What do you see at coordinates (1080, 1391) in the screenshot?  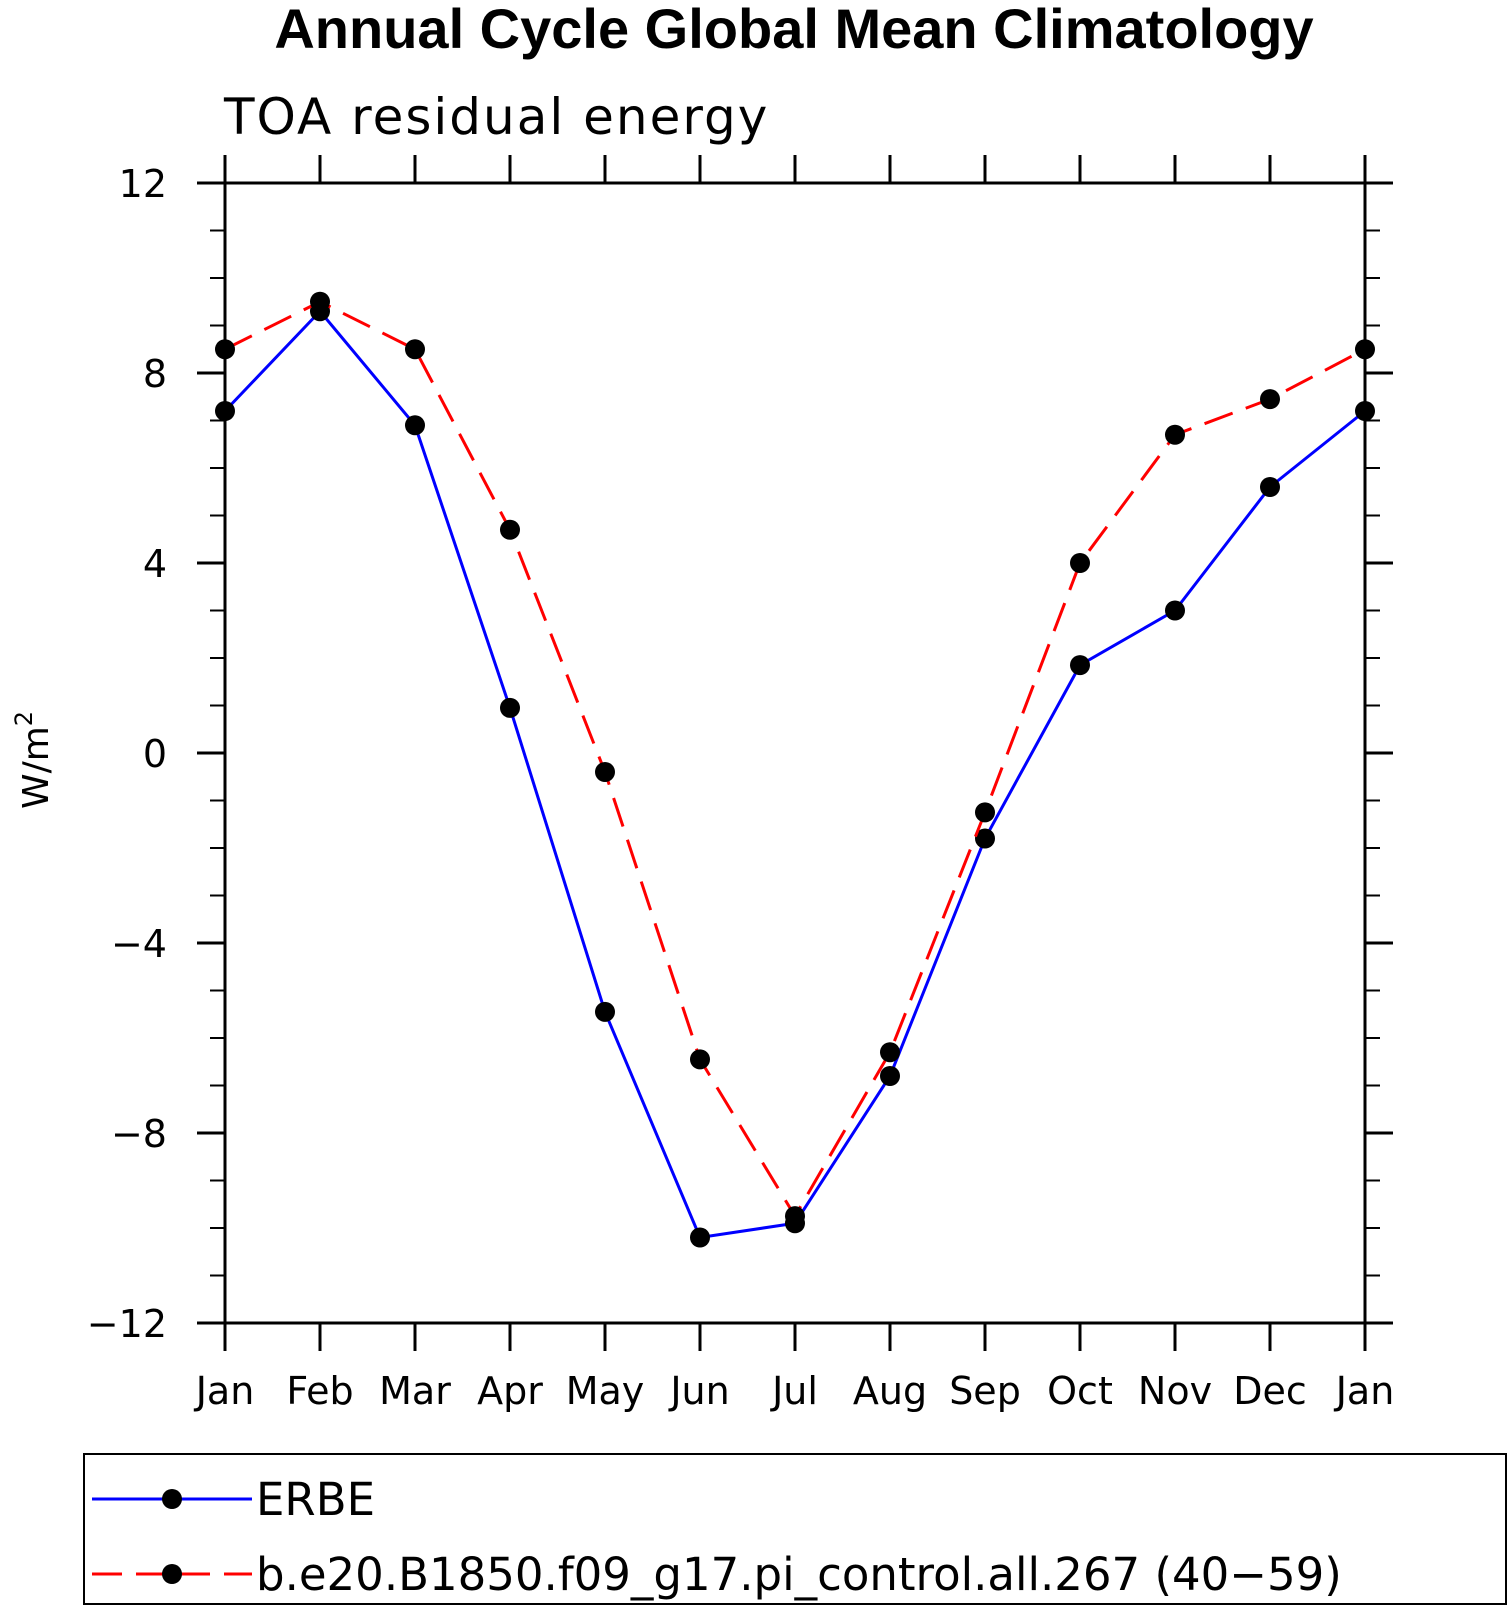 I see `x-tick-label: Oct` at bounding box center [1080, 1391].